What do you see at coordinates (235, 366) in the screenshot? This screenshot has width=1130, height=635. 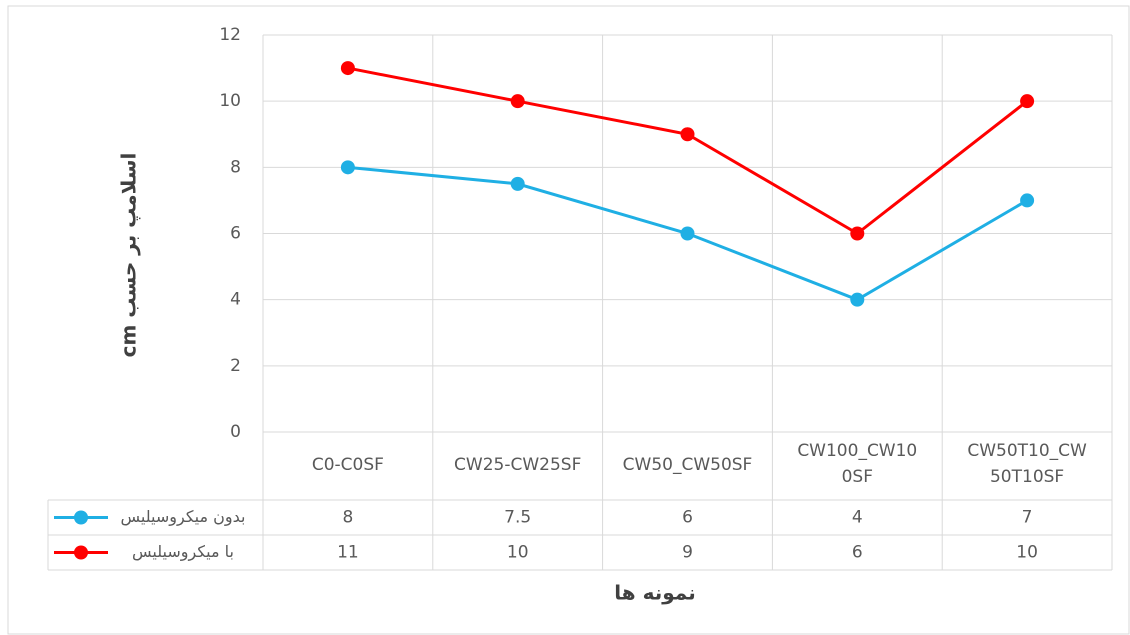 I see `y-tick-label: 2` at bounding box center [235, 366].